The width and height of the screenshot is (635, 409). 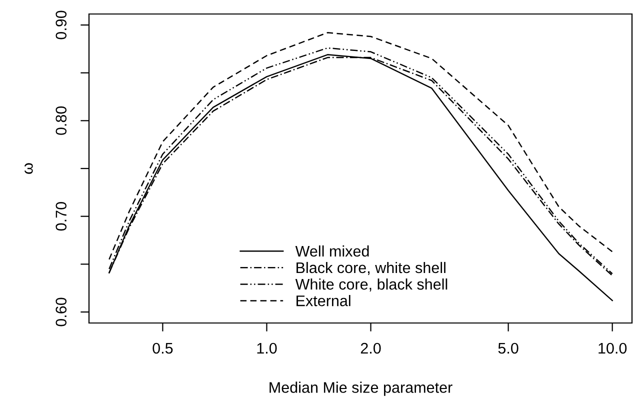 What do you see at coordinates (61, 312) in the screenshot?
I see `y-tick-label: 0.60` at bounding box center [61, 312].